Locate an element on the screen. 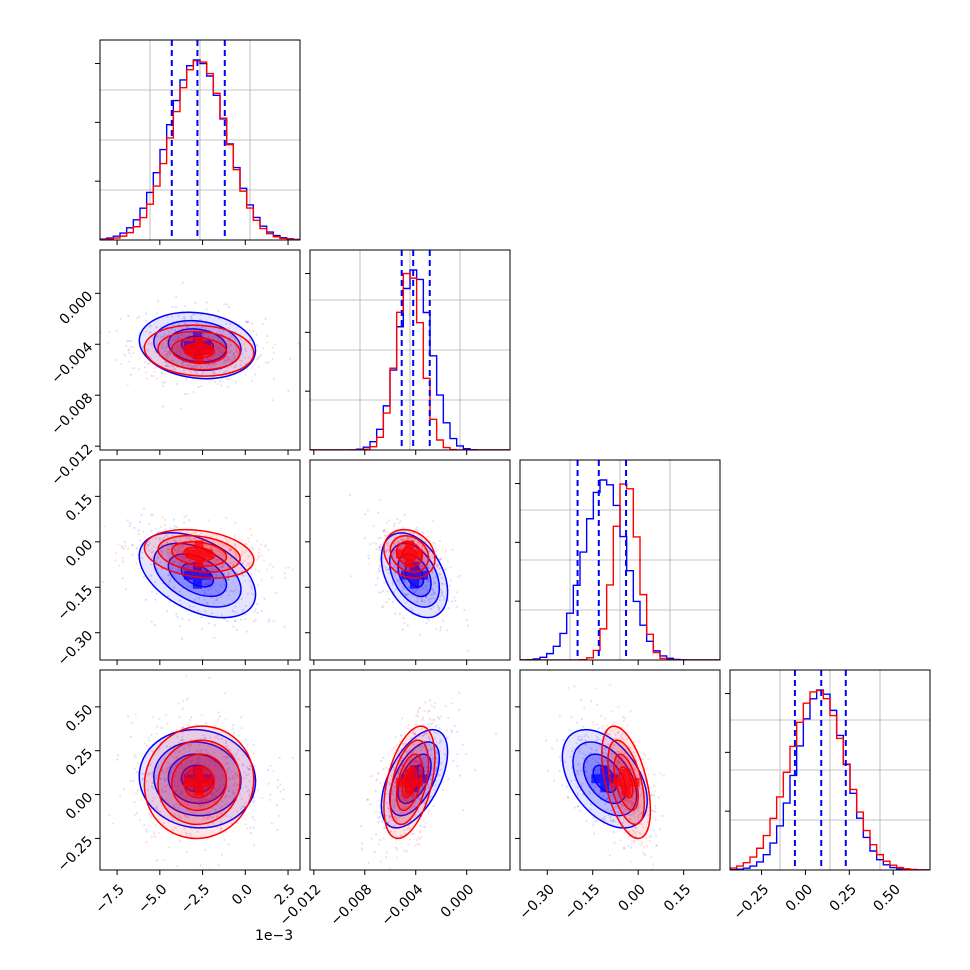 The image size is (970, 970). x-tick-label: −0.25 is located at coordinates (752, 902).